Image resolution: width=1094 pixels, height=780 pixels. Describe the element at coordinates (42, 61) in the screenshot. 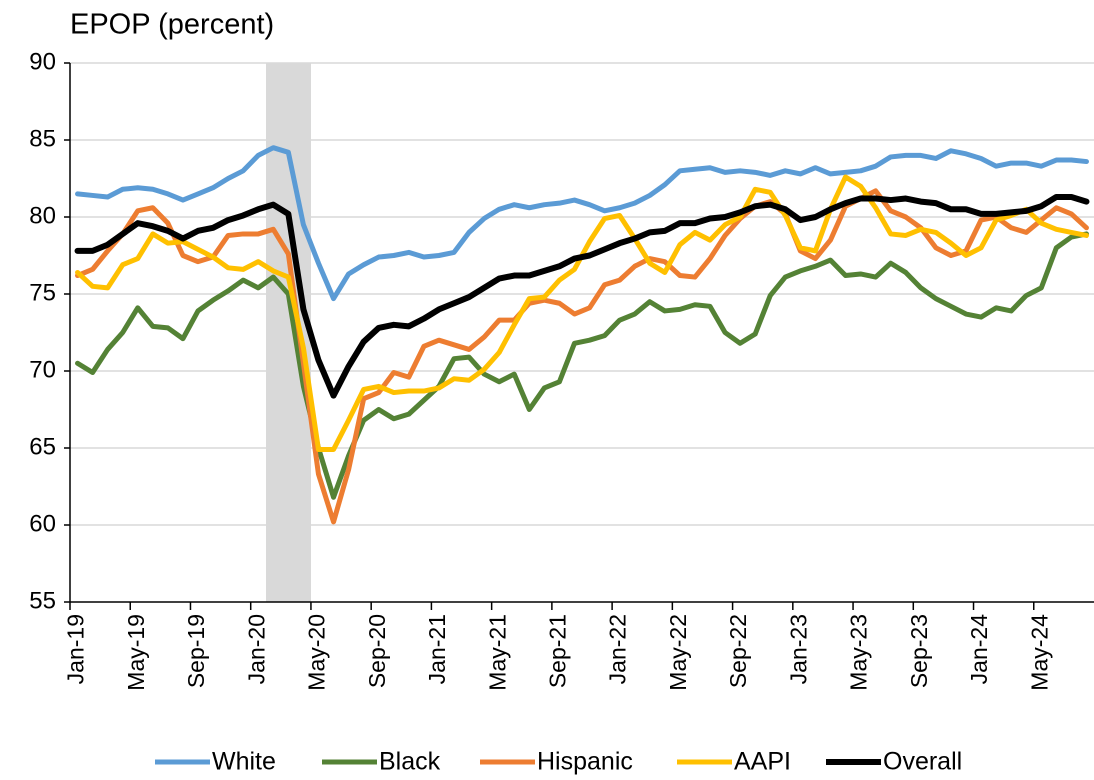

I see `y-tick-label: 90` at that location.